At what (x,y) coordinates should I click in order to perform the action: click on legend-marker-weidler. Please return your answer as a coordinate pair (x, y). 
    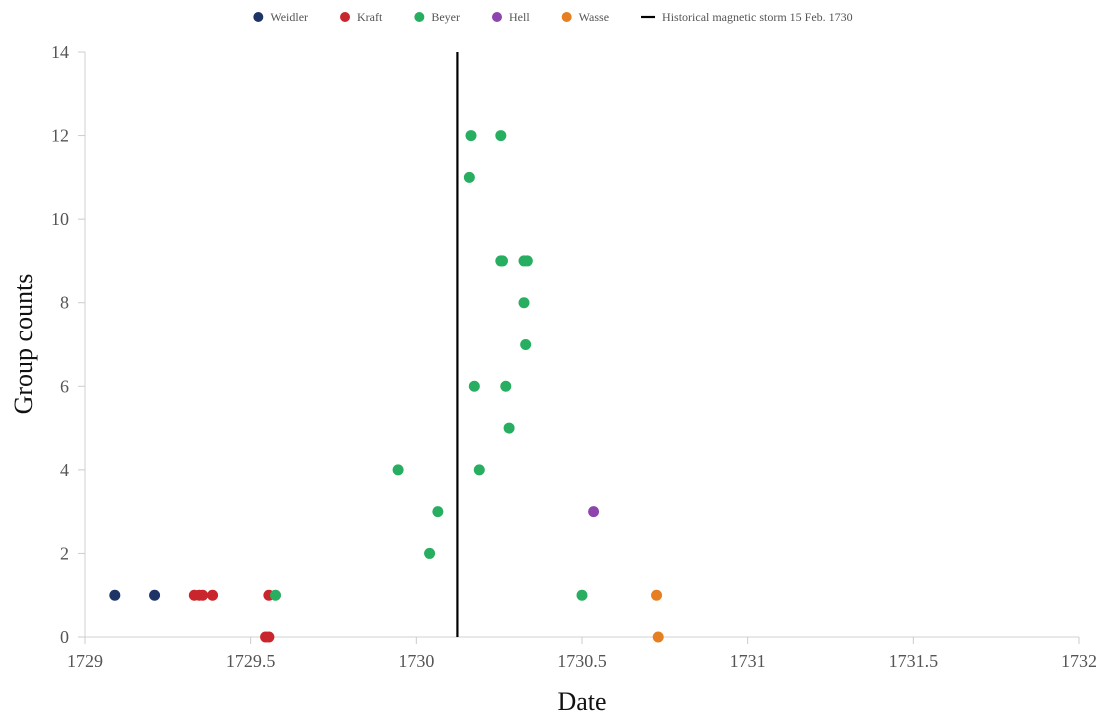
    Looking at the image, I should click on (258, 17).